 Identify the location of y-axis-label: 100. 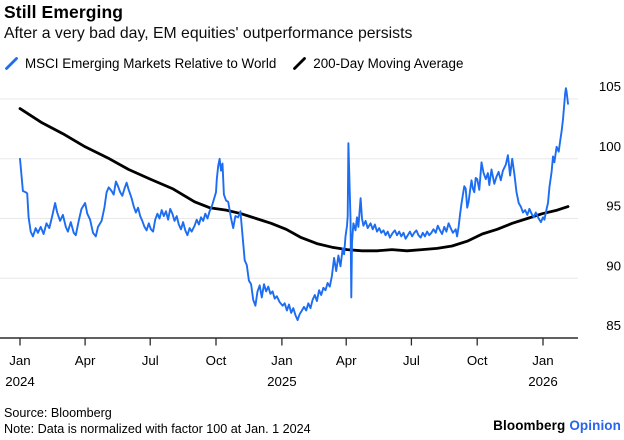
(610, 146).